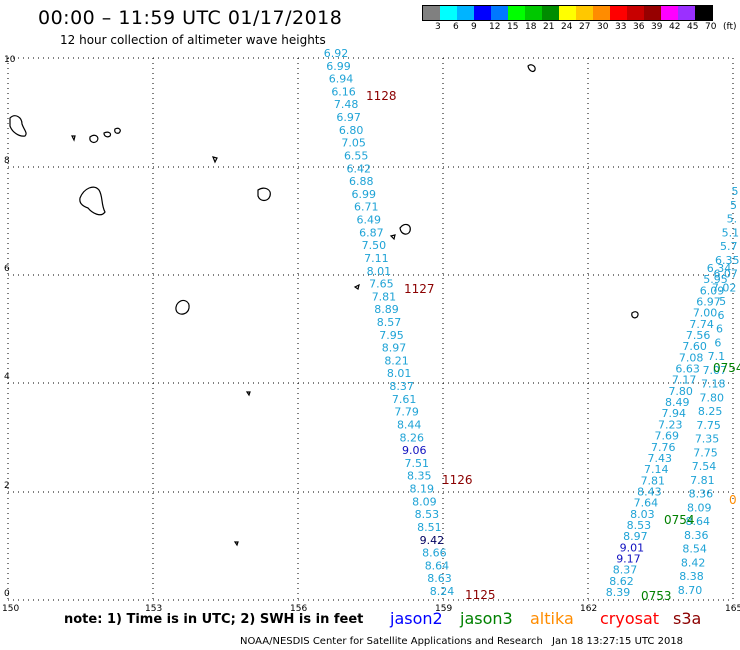 The width and height of the screenshot is (740, 650). What do you see at coordinates (691, 357) in the screenshot?
I see `swh-reading: 7.08` at bounding box center [691, 357].